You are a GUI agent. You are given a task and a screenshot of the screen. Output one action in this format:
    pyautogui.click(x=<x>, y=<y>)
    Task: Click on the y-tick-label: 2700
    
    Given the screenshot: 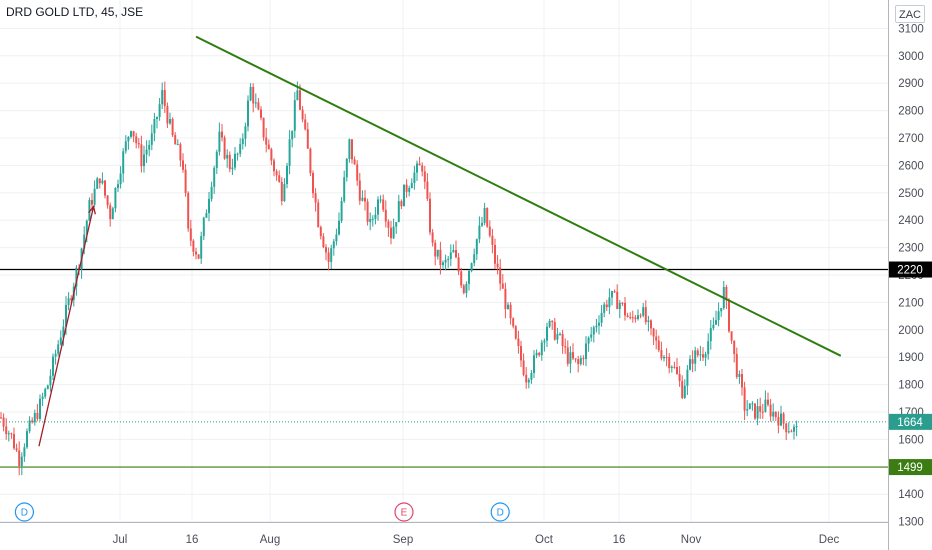 What is the action you would take?
    pyautogui.click(x=911, y=139)
    